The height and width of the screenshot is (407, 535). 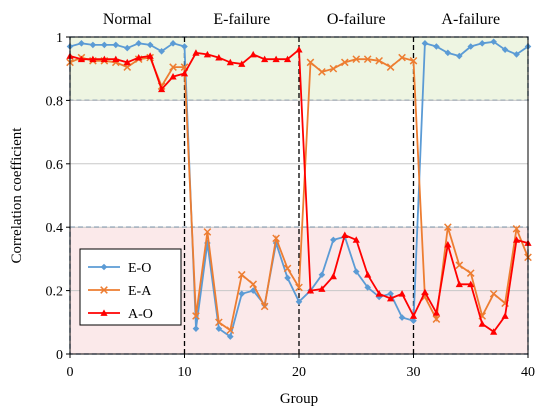 I want to click on x-tick-label: 20, so click(x=299, y=372).